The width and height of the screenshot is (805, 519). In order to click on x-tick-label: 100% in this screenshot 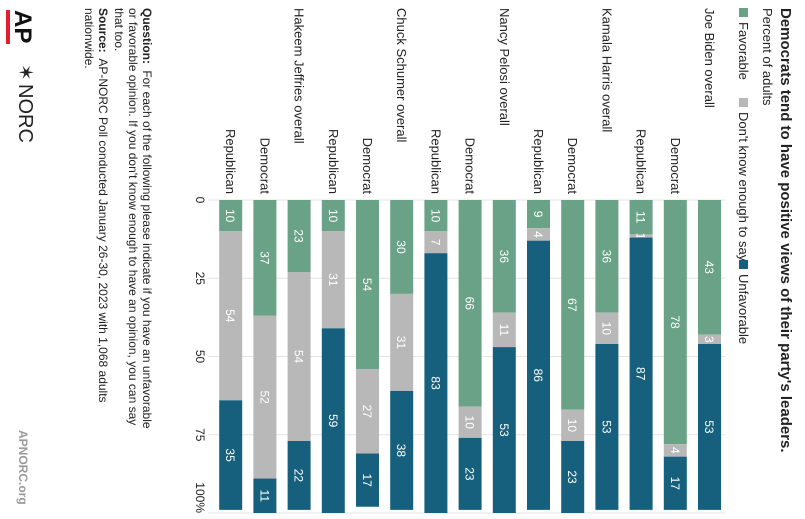, I will do `click(200, 497)`.